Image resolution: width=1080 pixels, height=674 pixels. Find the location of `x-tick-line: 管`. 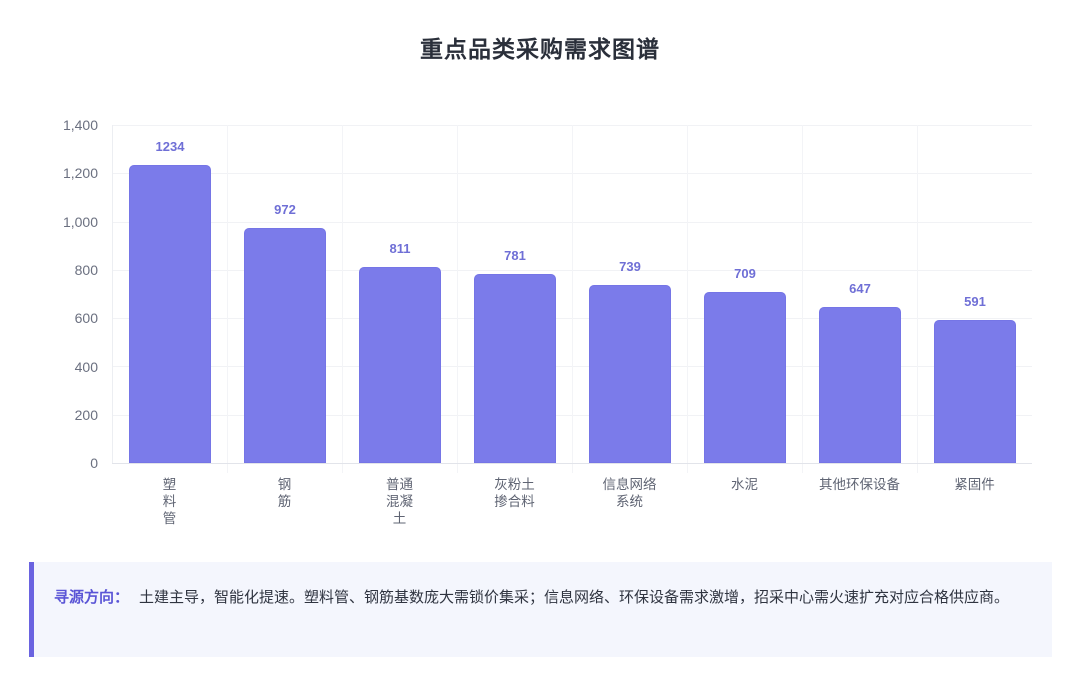

x-tick-line: 管 is located at coordinates (169, 519).